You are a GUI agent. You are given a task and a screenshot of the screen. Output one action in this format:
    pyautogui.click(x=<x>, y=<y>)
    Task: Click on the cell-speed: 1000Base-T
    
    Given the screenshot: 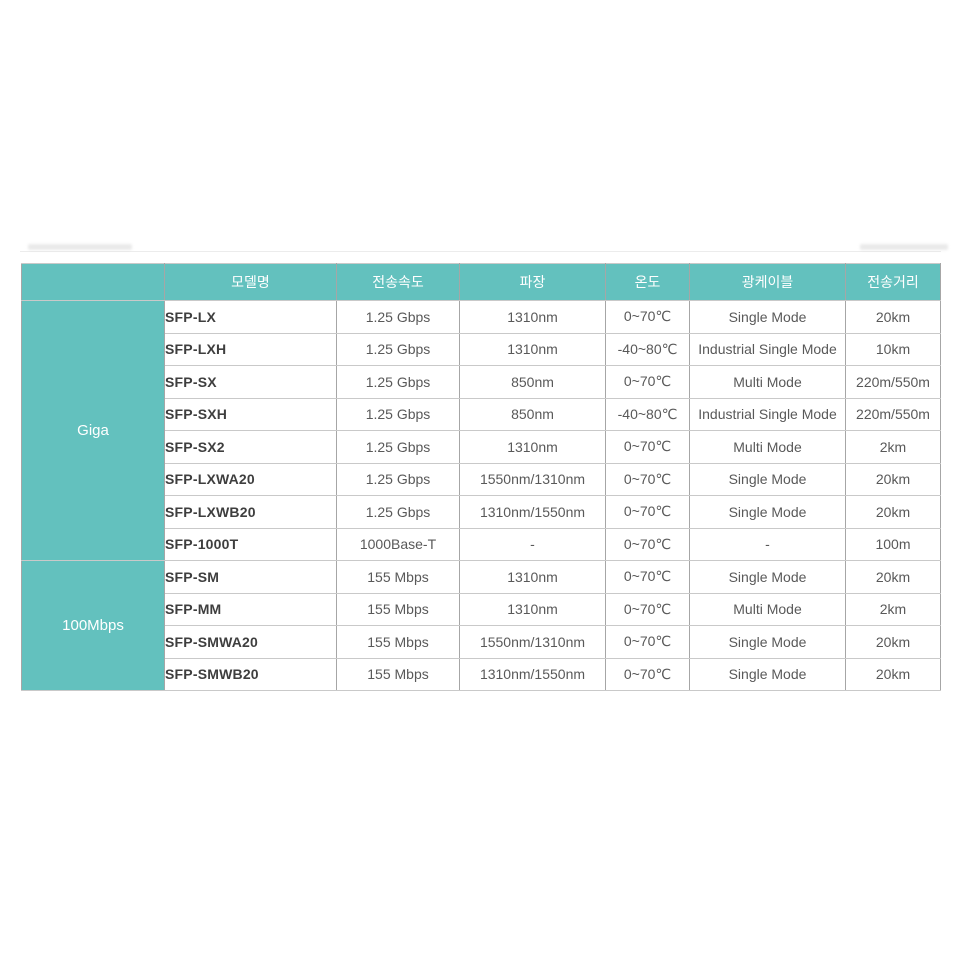 What is the action you would take?
    pyautogui.click(x=398, y=544)
    